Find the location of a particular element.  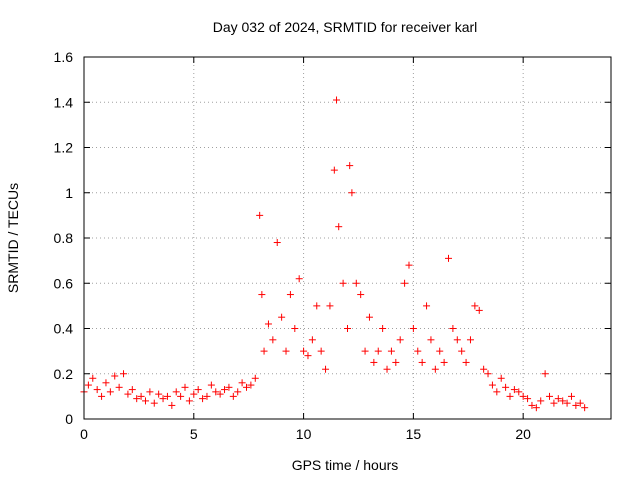

y-tick-label: 0.8 is located at coordinates (64, 238).